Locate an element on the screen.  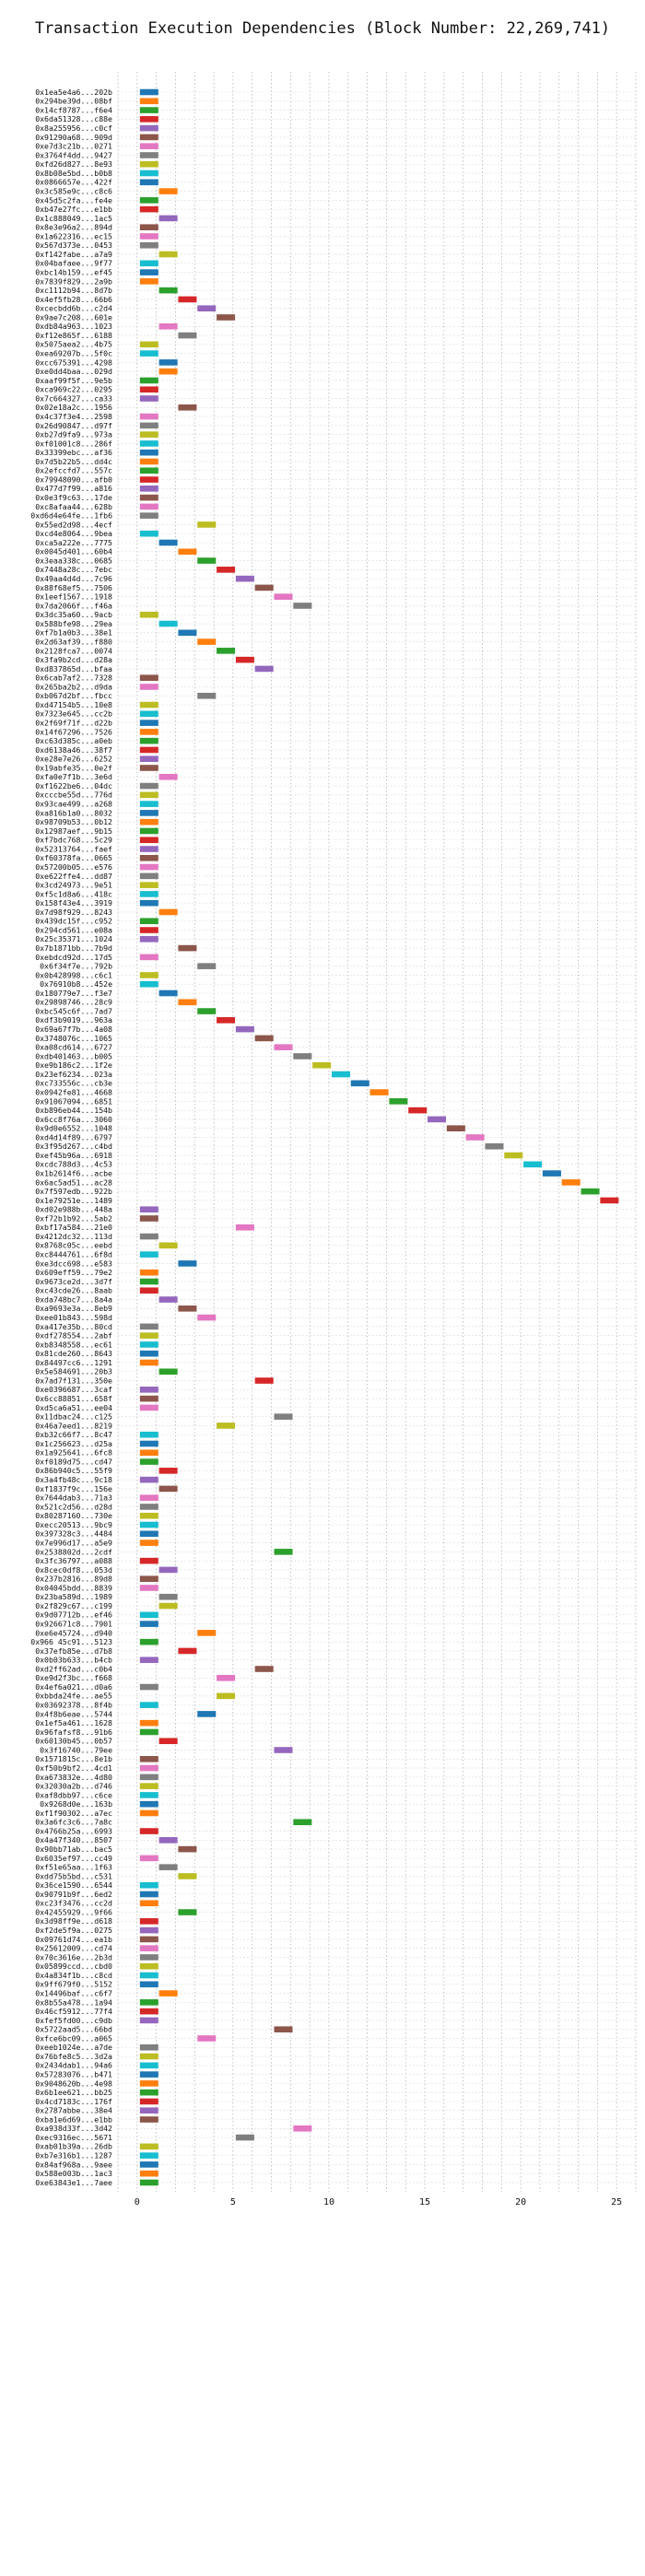
tx-hash-label: 0xe0396687...3caf is located at coordinates (73, 1389).